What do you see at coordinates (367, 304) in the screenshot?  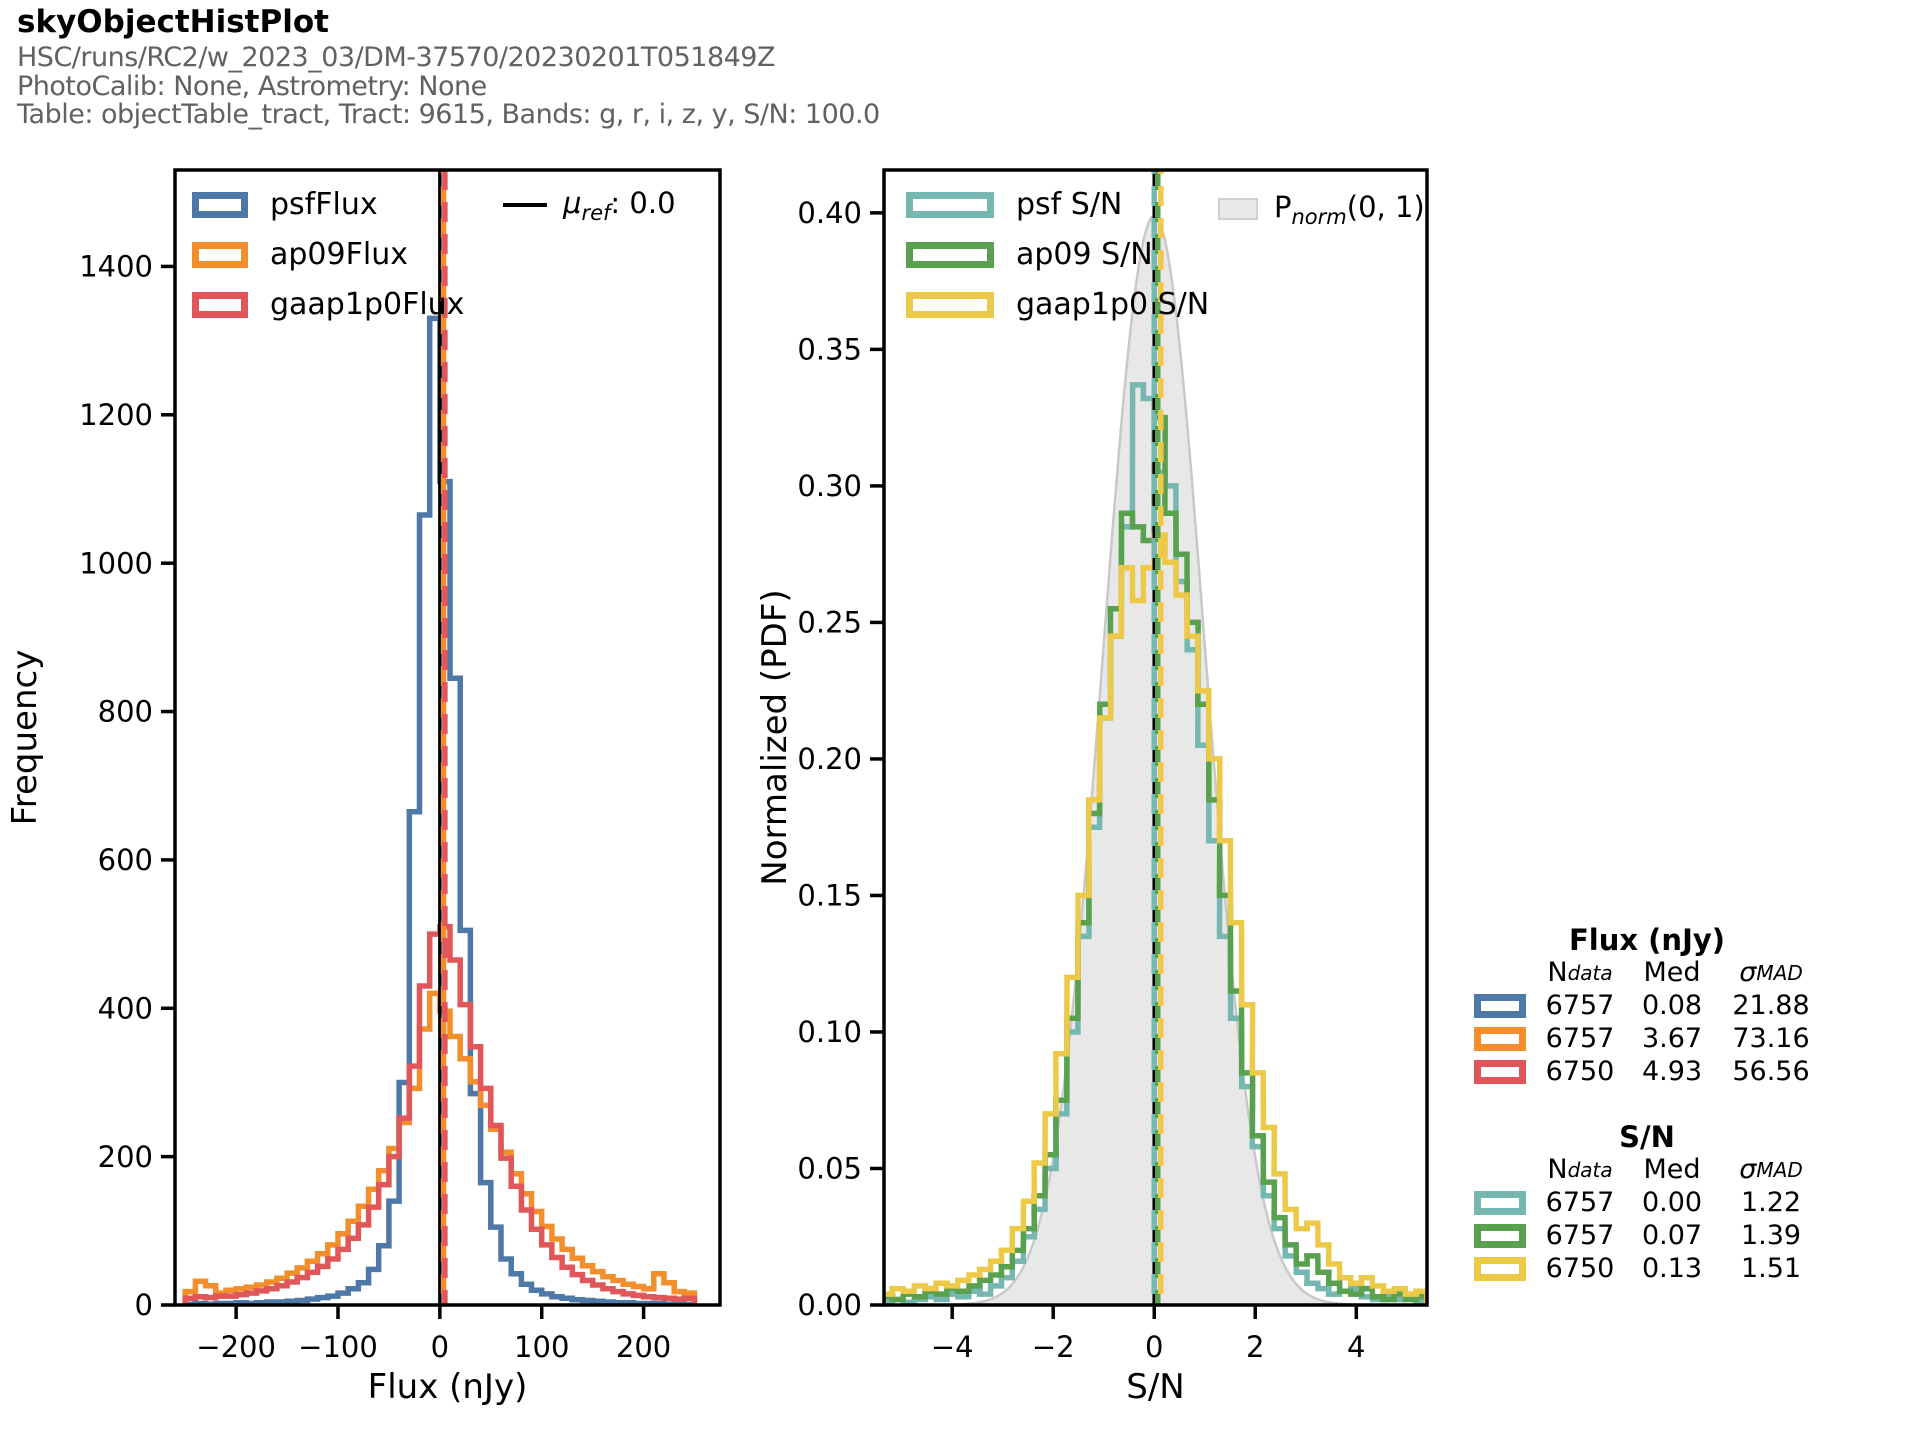 I see `legend-item-label: gaap1p0Flux` at bounding box center [367, 304].